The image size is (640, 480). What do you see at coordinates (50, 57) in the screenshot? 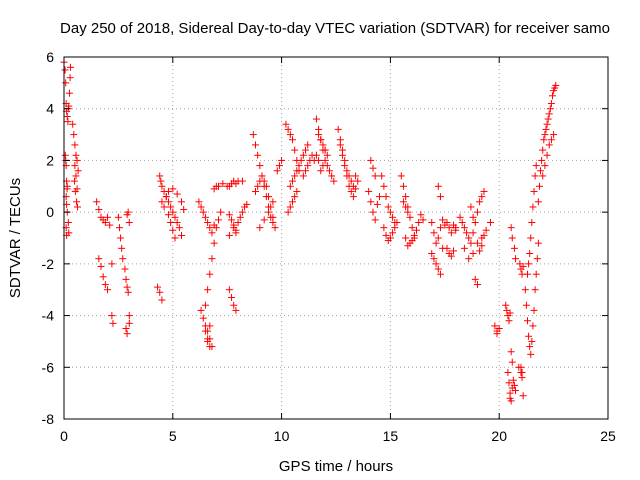
I see `y-tick-label: 6` at bounding box center [50, 57].